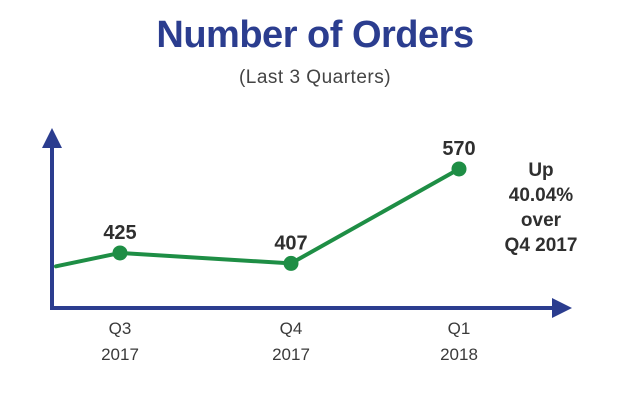 The height and width of the screenshot is (405, 630). I want to click on x-axis-arrow, so click(562, 308).